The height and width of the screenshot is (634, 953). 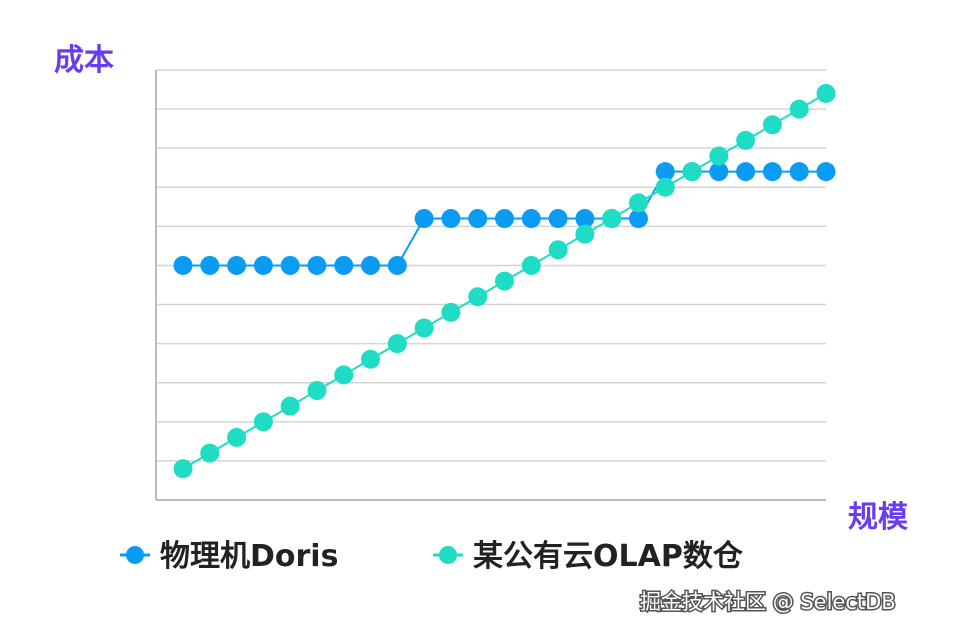 I want to click on legend-marker-physical, so click(x=135, y=555).